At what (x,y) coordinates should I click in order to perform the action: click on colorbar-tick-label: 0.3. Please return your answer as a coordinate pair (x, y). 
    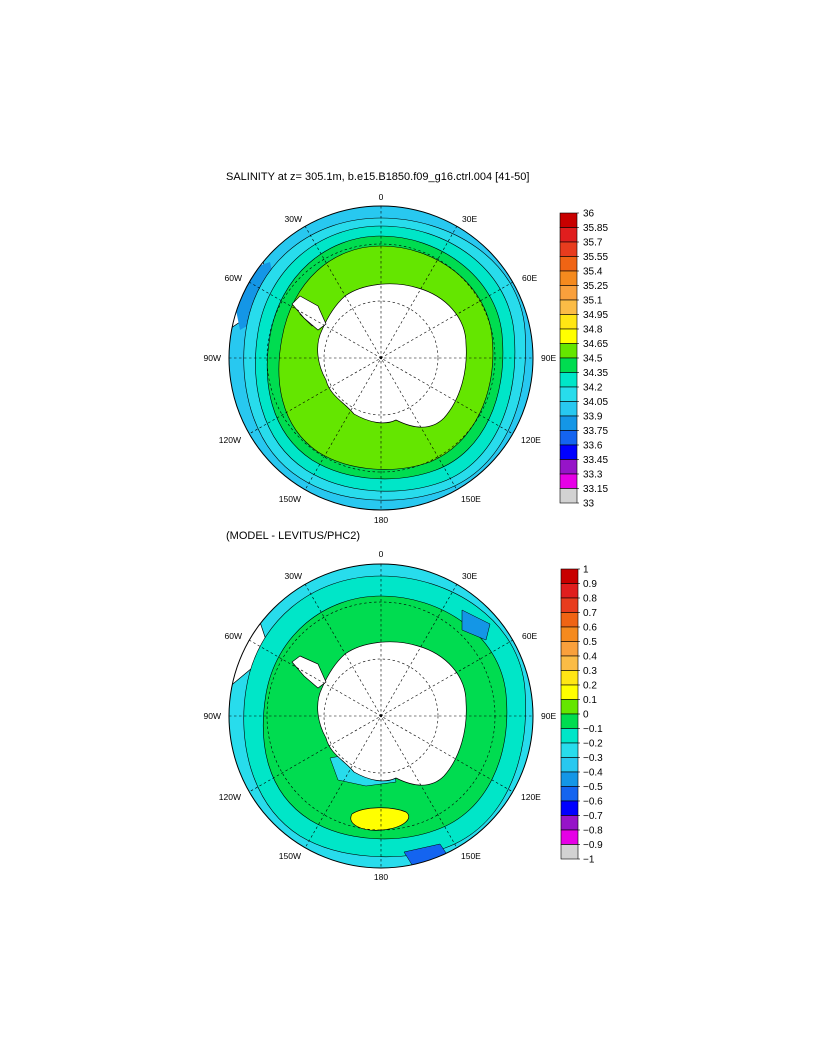
    Looking at the image, I should click on (590, 671).